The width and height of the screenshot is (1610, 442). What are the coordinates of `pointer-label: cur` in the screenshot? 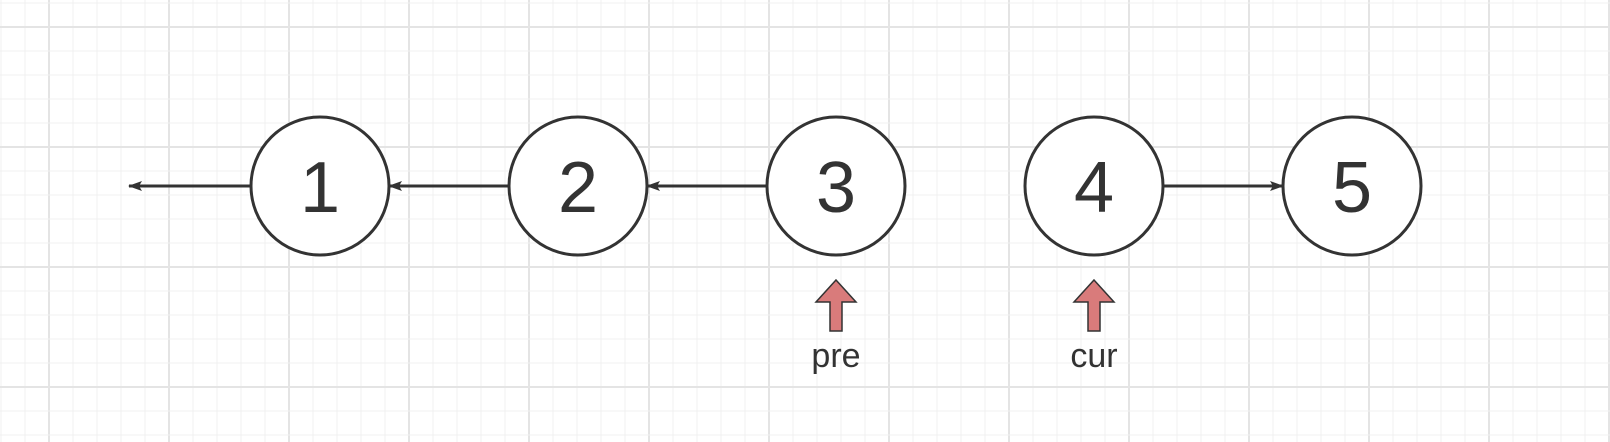 It's located at (1093, 356).